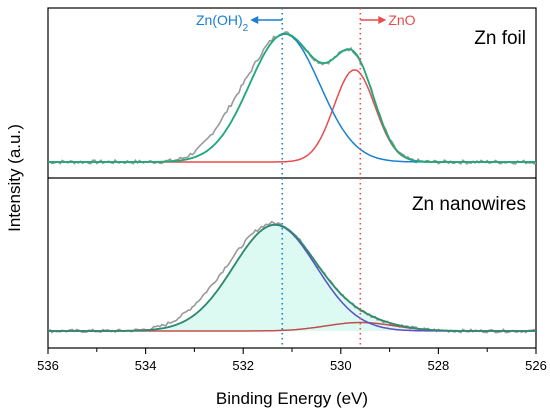  Describe the element at coordinates (246, 28) in the screenshot. I see `reference-label-subscript: 2` at that location.